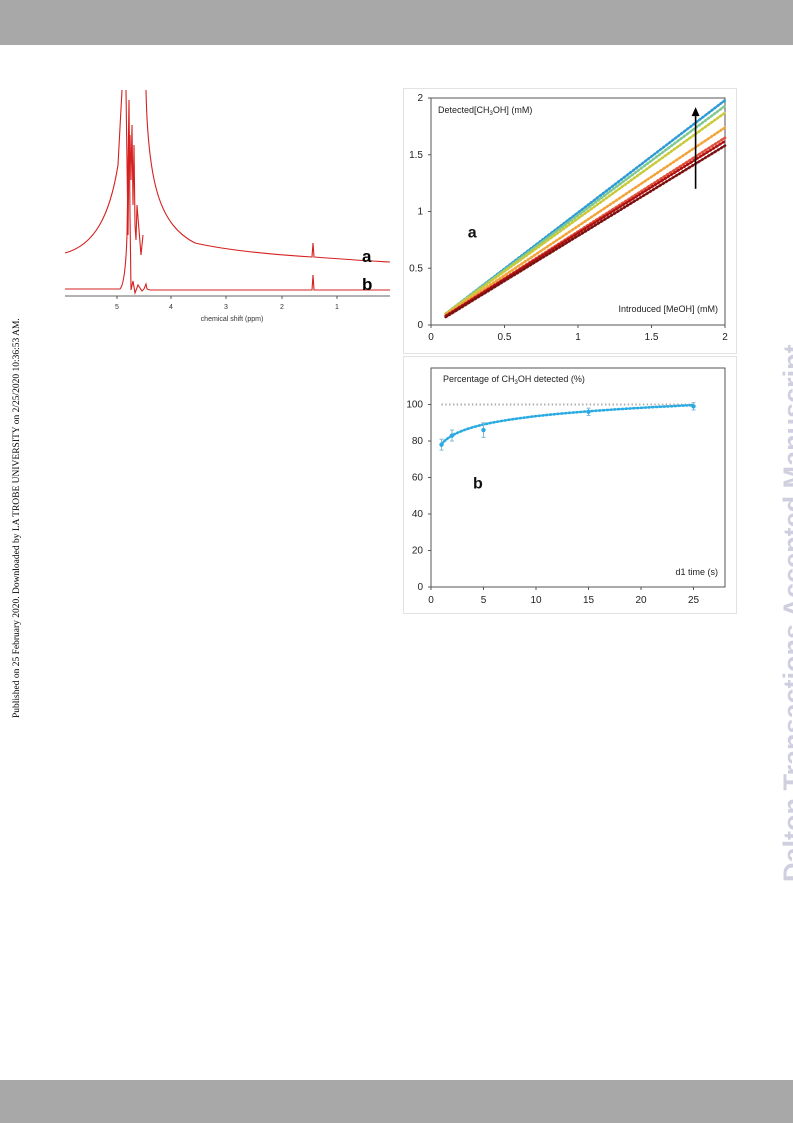 The image size is (793, 1123). I want to click on y-tick-label: 40, so click(418, 514).